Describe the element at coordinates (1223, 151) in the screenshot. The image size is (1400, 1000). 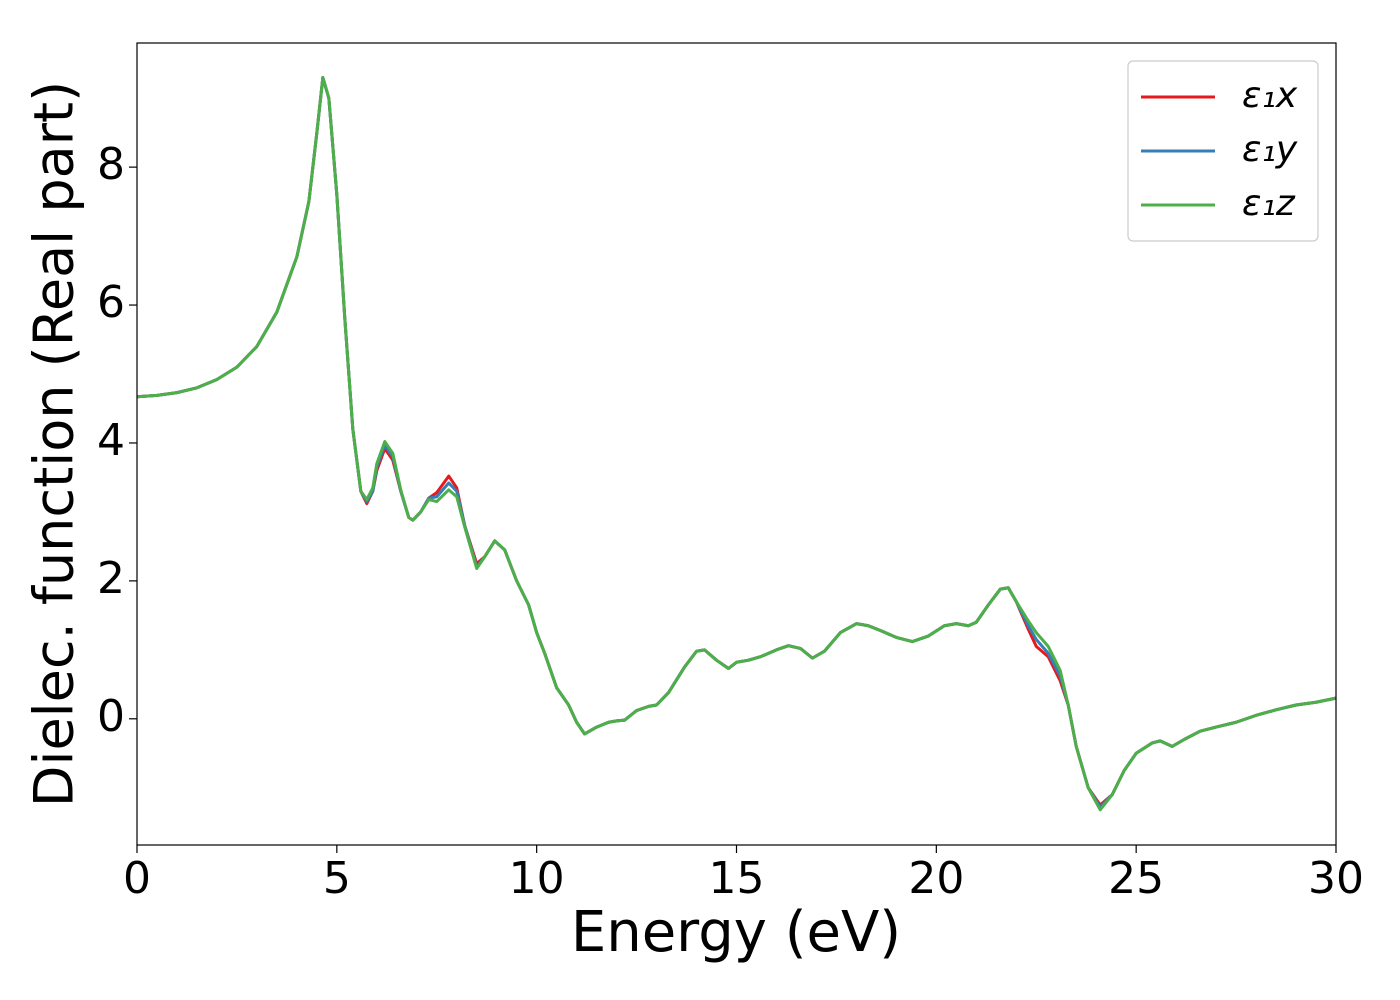
I see `legend-box` at that location.